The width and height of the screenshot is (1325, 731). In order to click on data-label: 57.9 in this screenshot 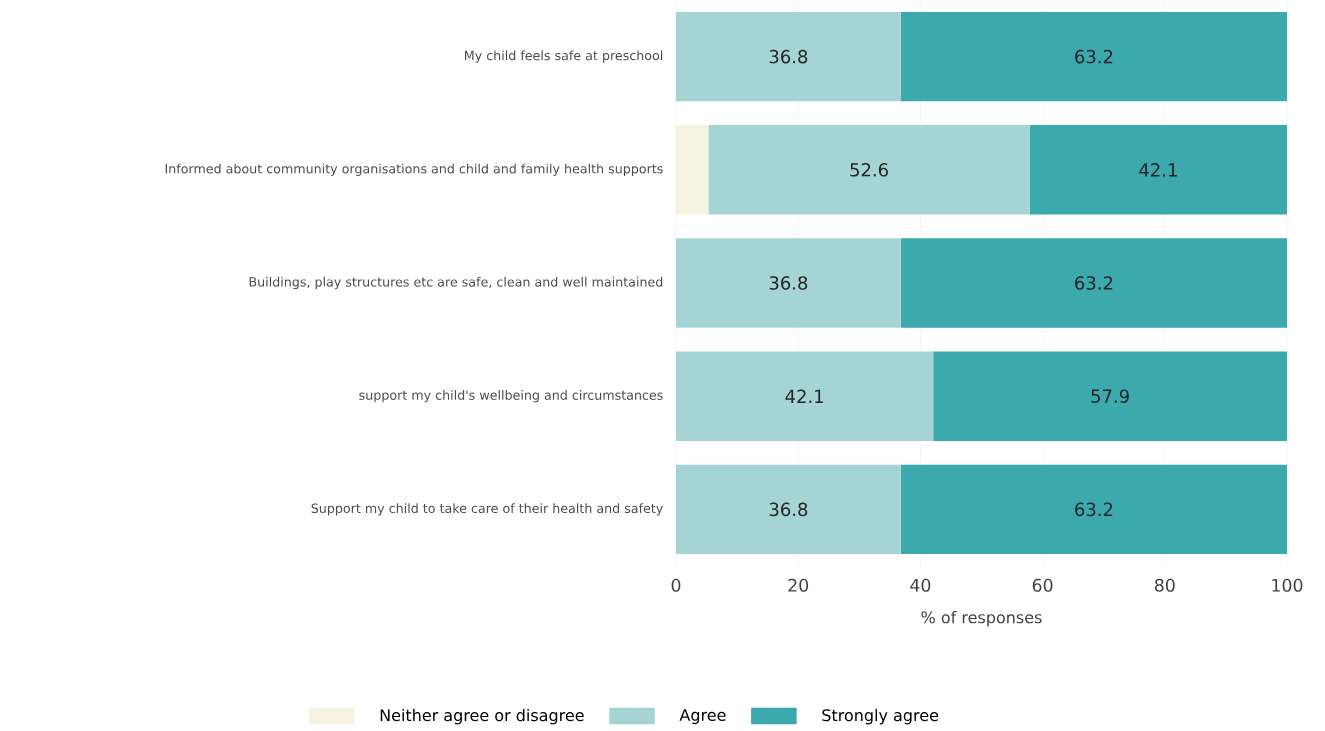, I will do `click(1110, 396)`.